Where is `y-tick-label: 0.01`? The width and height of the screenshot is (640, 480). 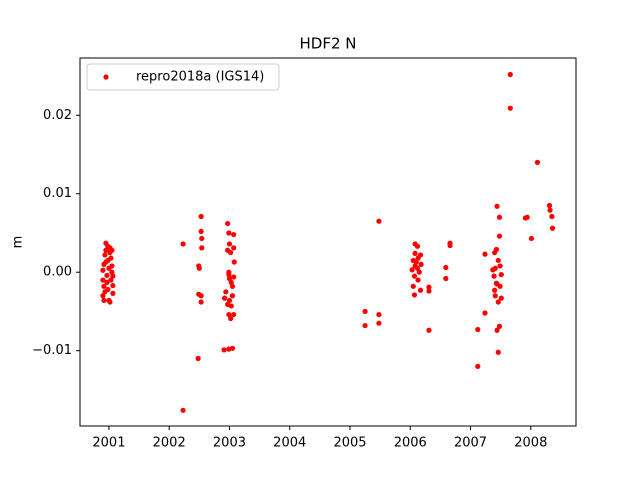
y-tick-label: 0.01 is located at coordinates (57, 193).